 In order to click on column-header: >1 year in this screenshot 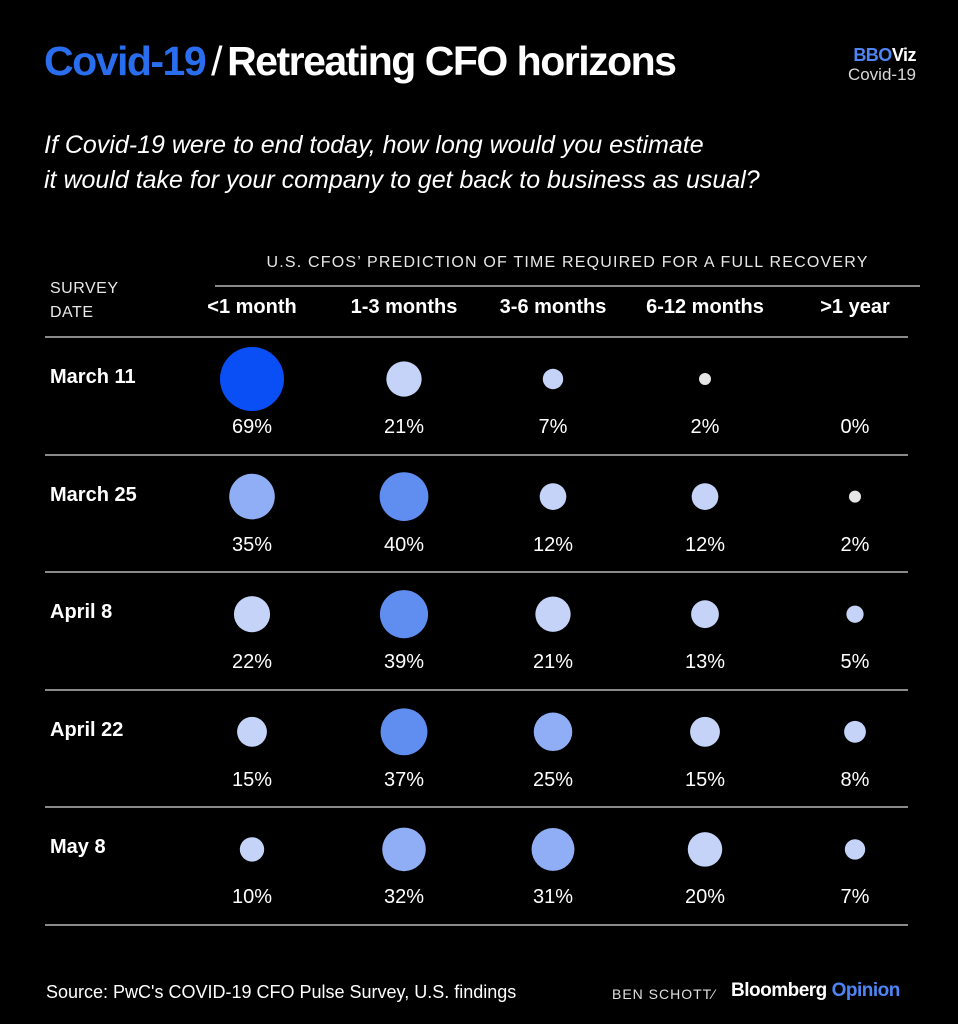, I will do `click(855, 307)`.